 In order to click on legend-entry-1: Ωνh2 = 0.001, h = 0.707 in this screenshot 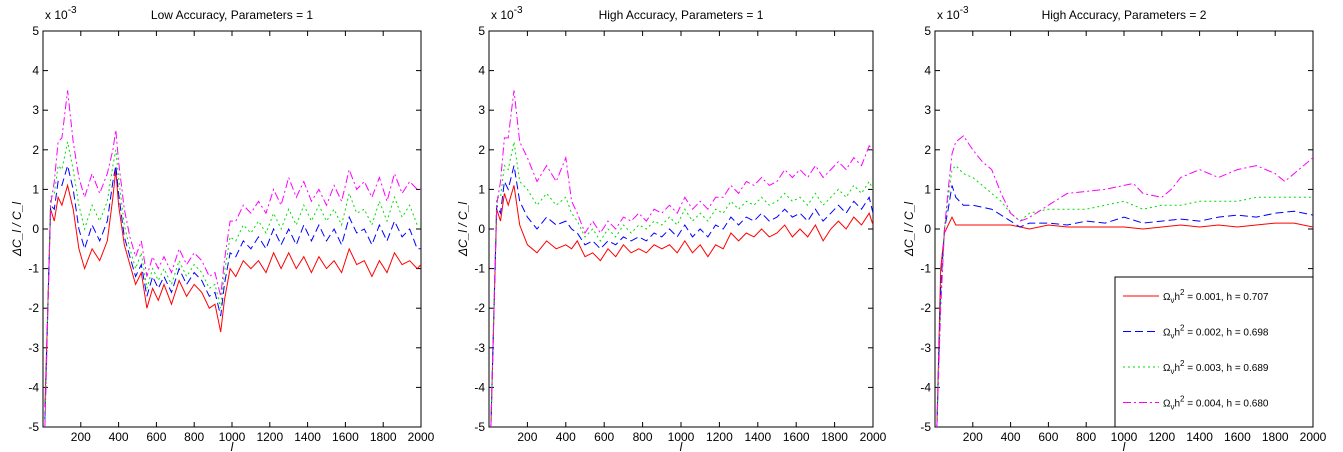, I will do `click(1216, 296)`.